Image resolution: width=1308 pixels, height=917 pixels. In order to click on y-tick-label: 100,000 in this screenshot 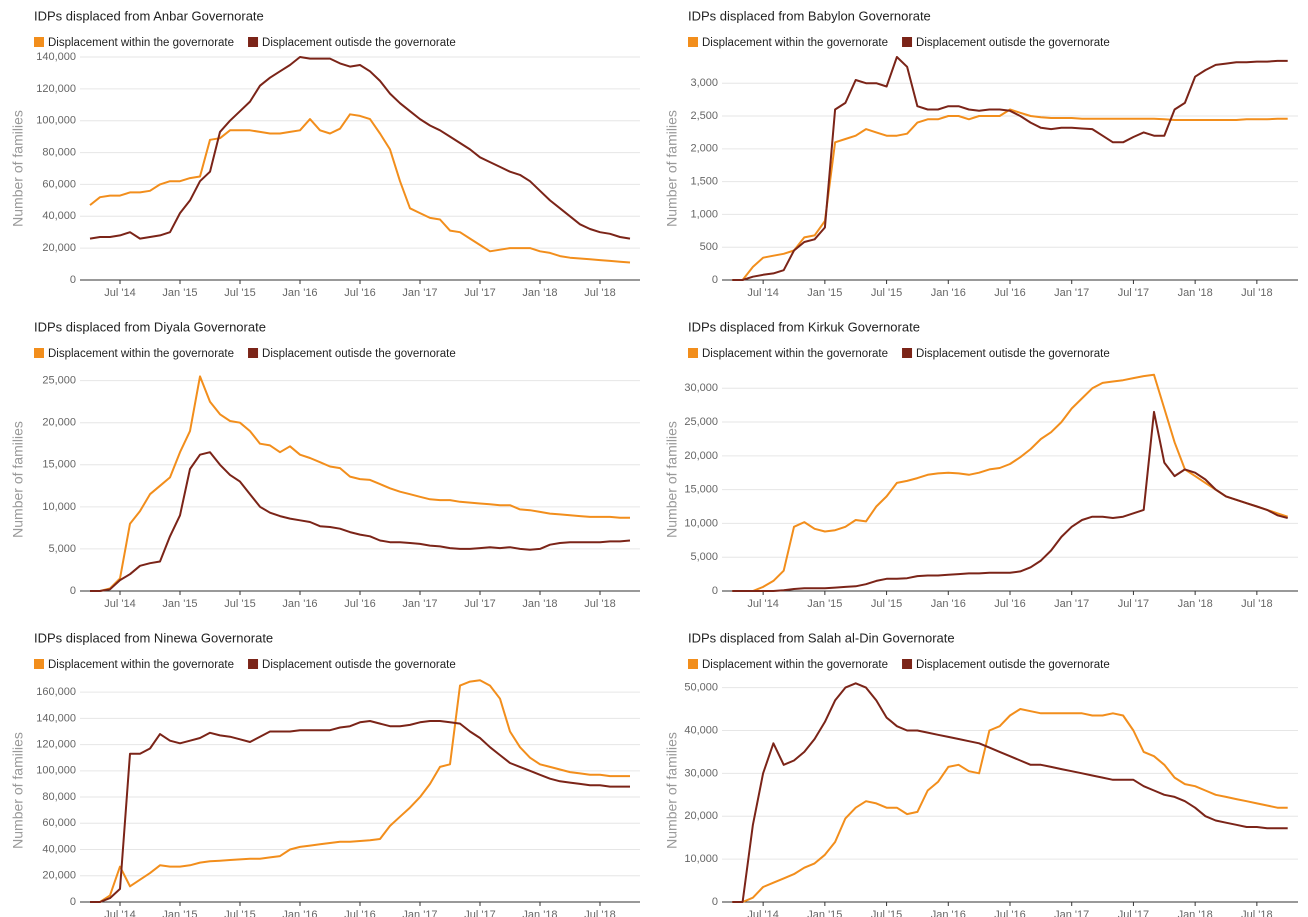, I will do `click(56, 121)`.